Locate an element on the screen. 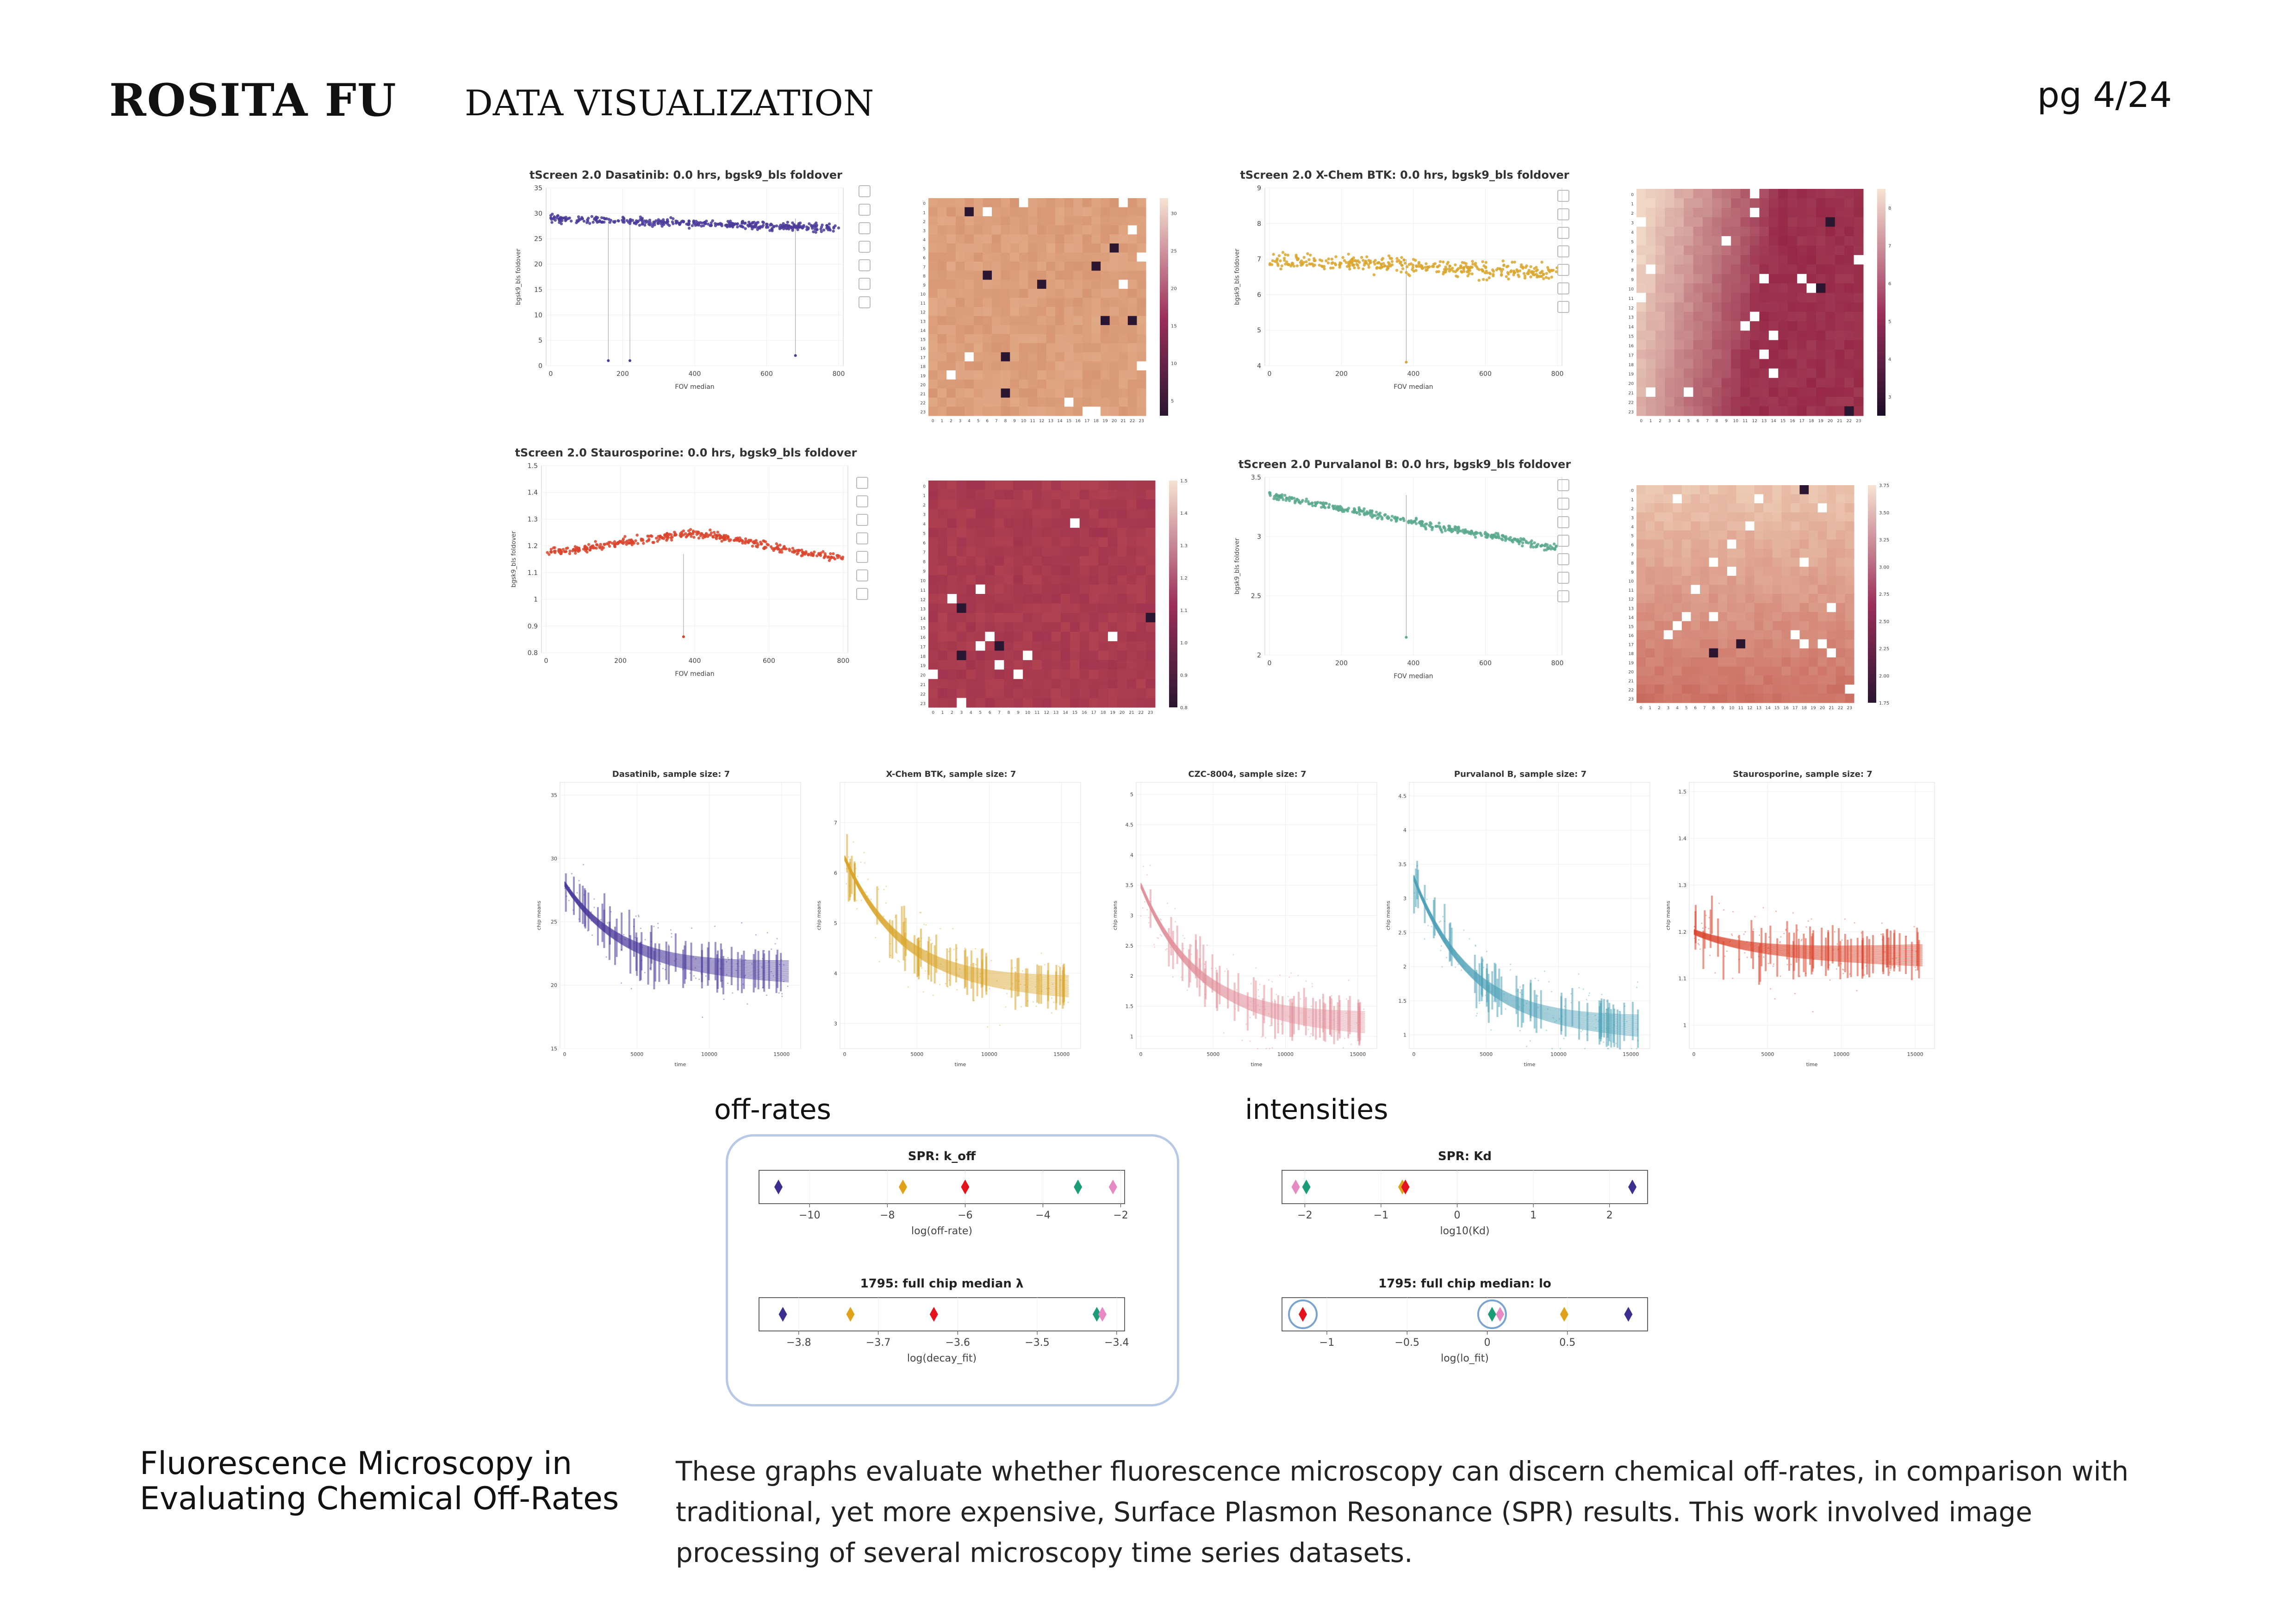 This screenshot has width=2296, height=1624. heatmap-col-label: 18 is located at coordinates (1103, 713).